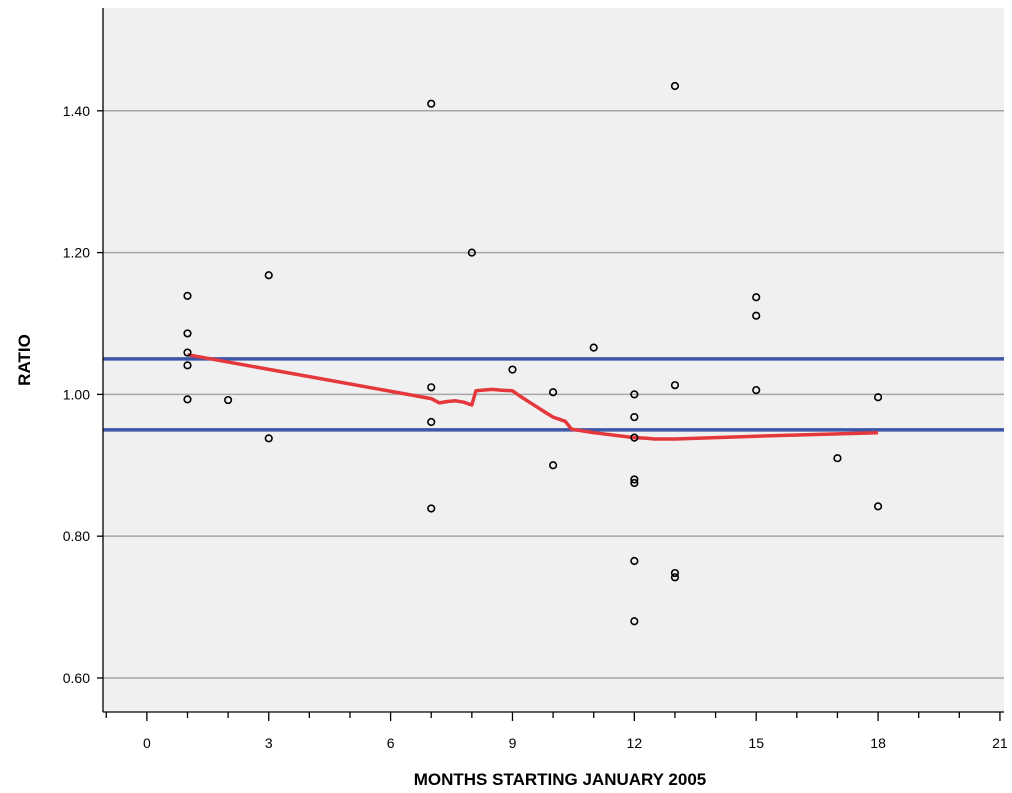 Image resolution: width=1012 pixels, height=793 pixels. Describe the element at coordinates (76, 253) in the screenshot. I see `y-tick-label: 1.20` at that location.